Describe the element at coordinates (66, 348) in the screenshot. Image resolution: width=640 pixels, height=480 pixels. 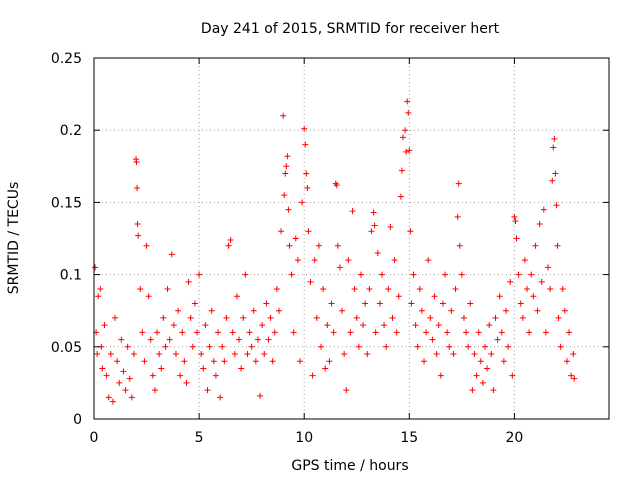
I see `y-tick-label: 0.05` at that location.